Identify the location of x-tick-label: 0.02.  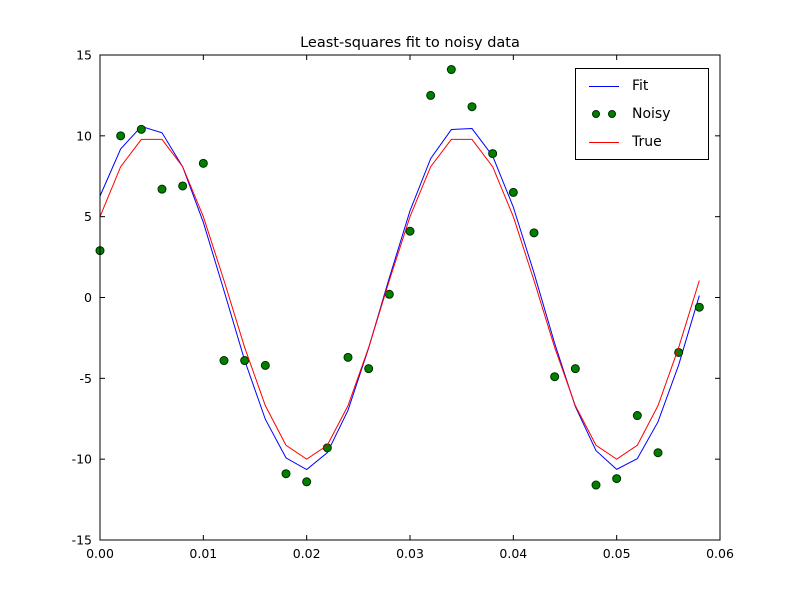
(307, 553).